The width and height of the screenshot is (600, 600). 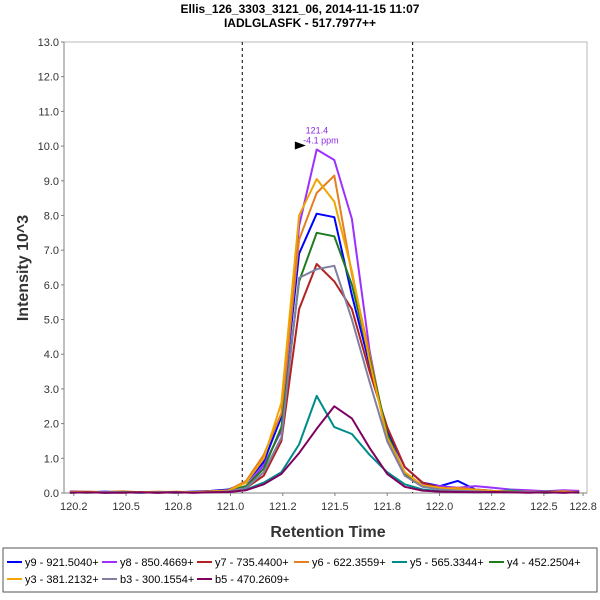 What do you see at coordinates (231, 507) in the screenshot?
I see `x-tick-label: 121.0` at bounding box center [231, 507].